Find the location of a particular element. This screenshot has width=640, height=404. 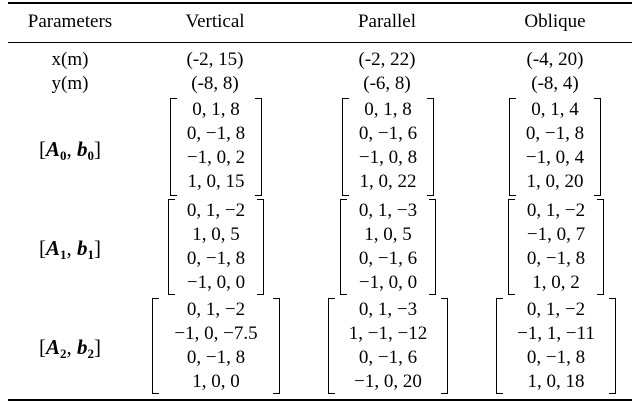

matrix-row: 0, 1, 4 is located at coordinates (555, 109).